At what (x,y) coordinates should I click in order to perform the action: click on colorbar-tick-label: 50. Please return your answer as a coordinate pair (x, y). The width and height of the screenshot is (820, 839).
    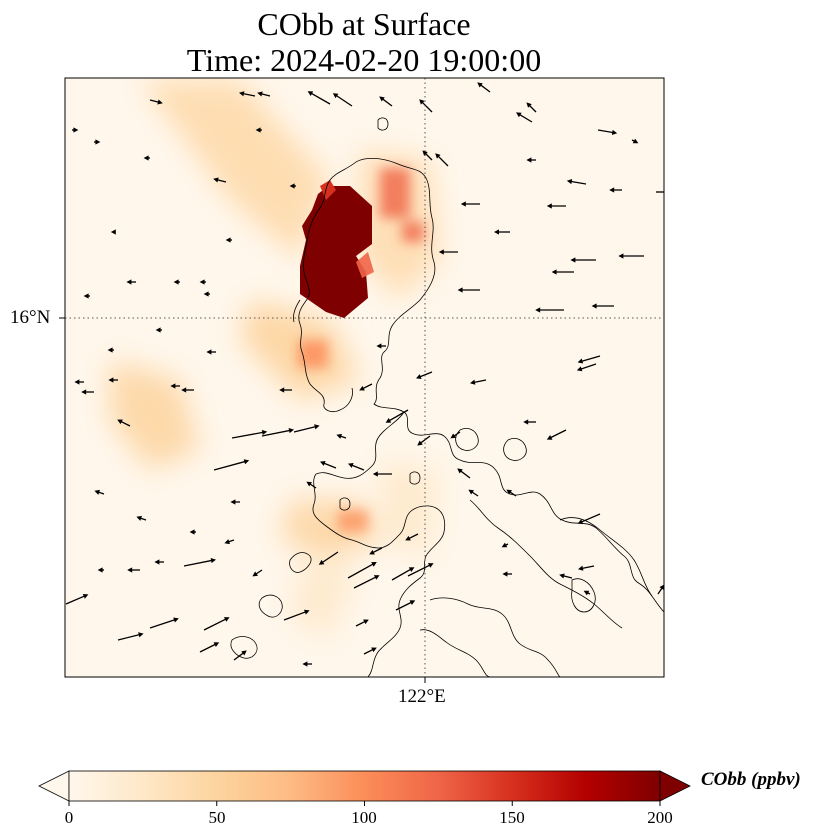
    Looking at the image, I should click on (217, 817).